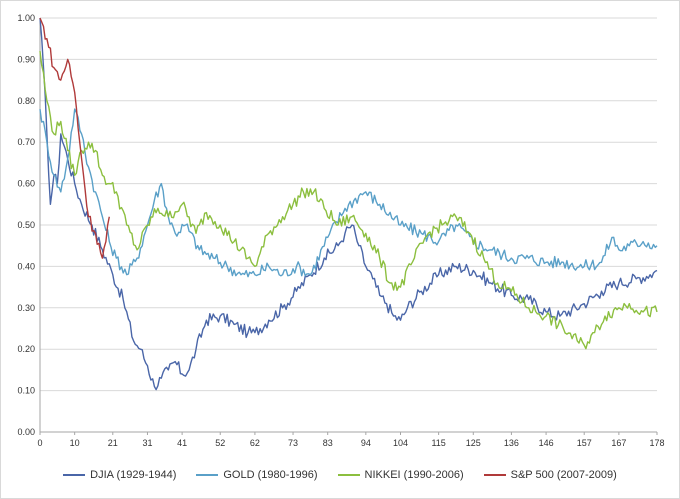 The height and width of the screenshot is (499, 680). I want to click on legend-item-nikkei: NIKKEI (1990-2006), so click(400, 475).